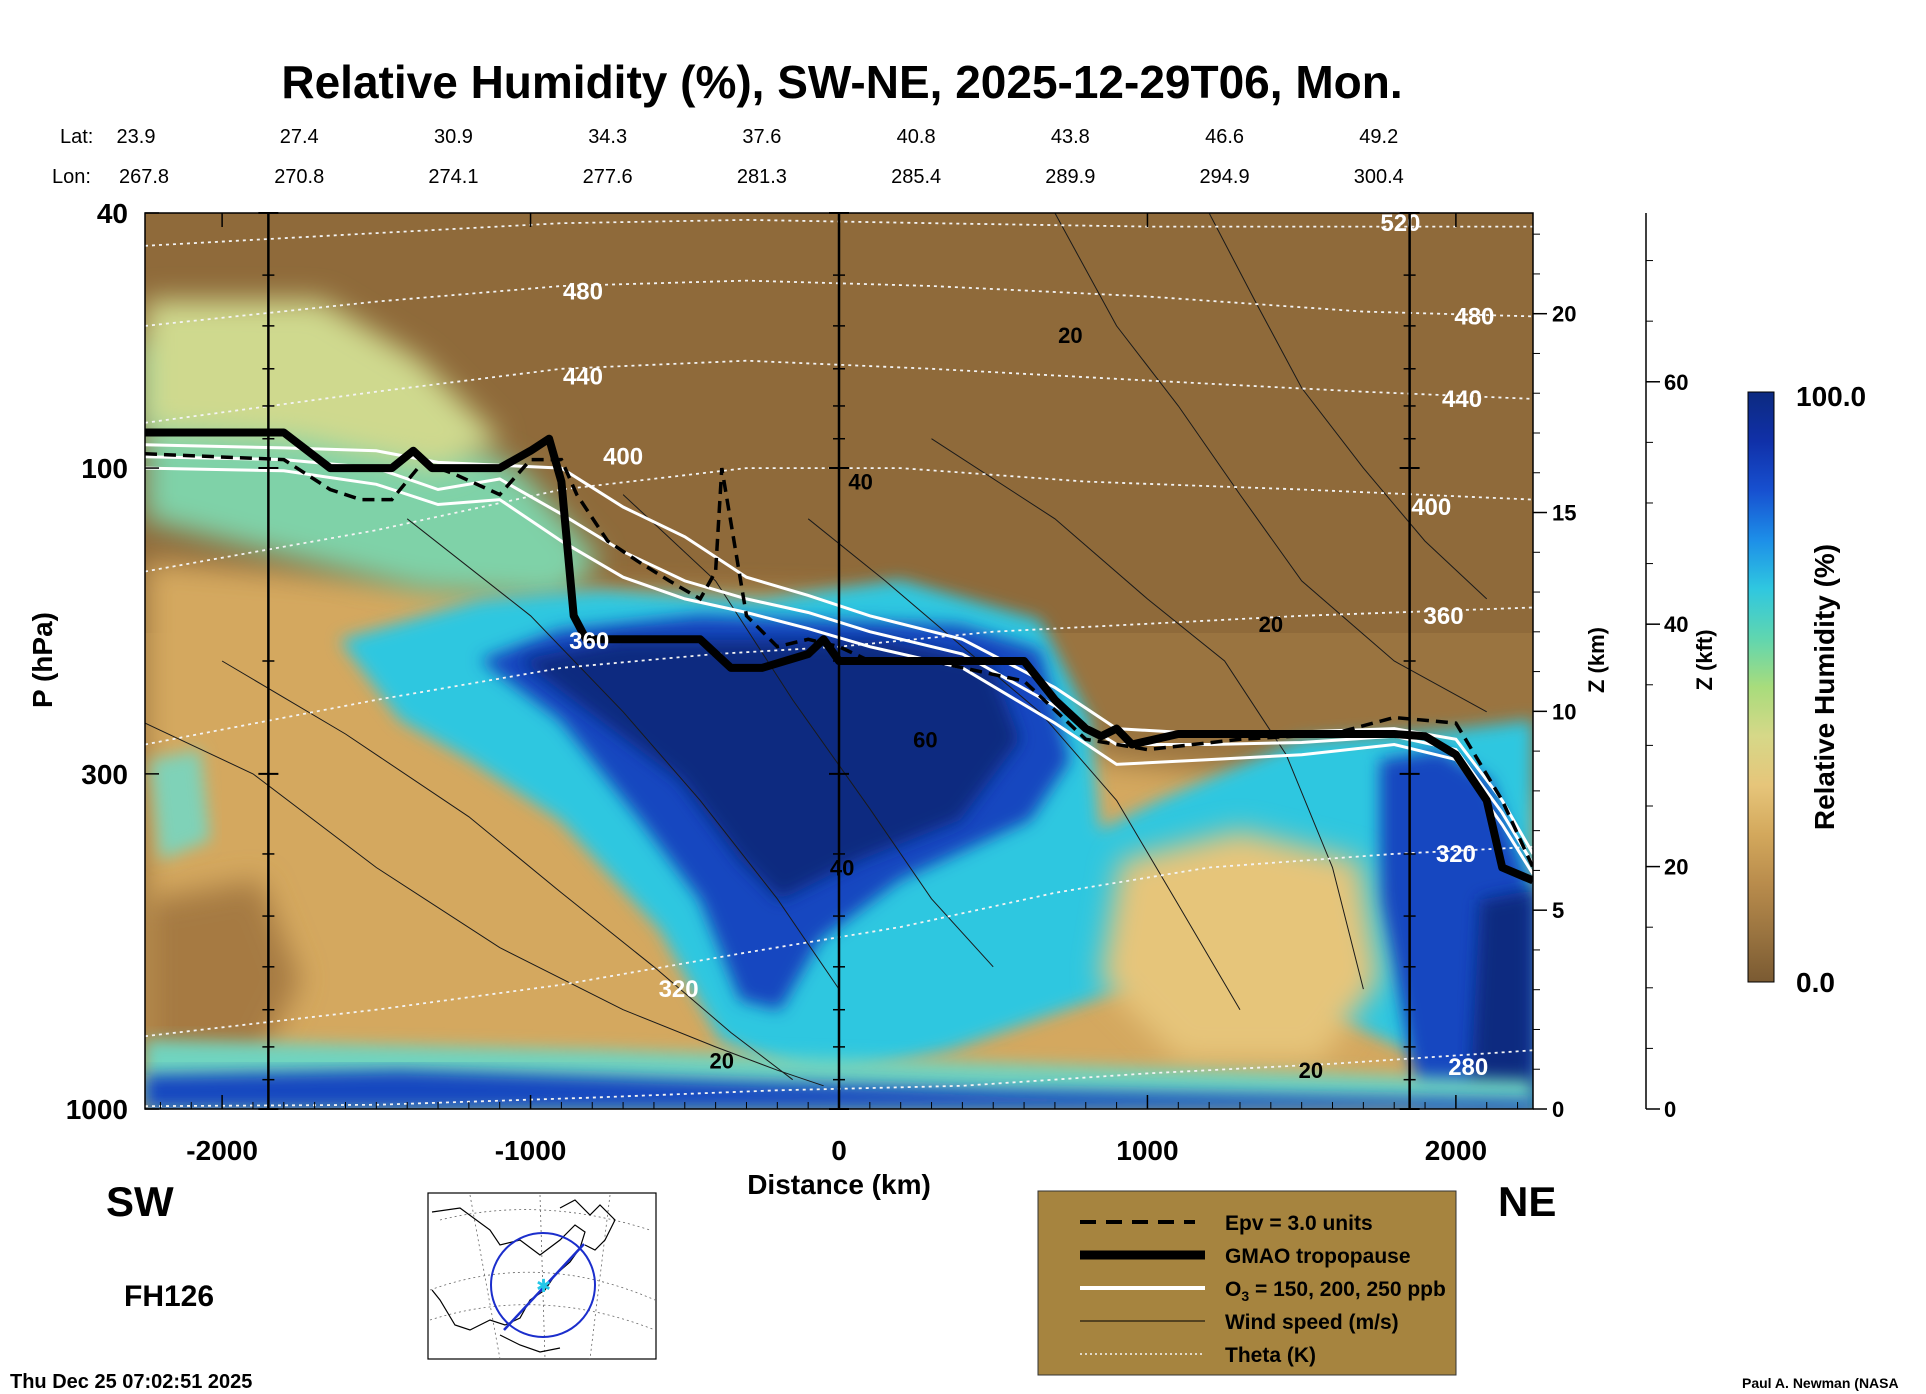 The image size is (1926, 1394). Describe the element at coordinates (916, 137) in the screenshot. I see `lat-value: 40.8` at that location.